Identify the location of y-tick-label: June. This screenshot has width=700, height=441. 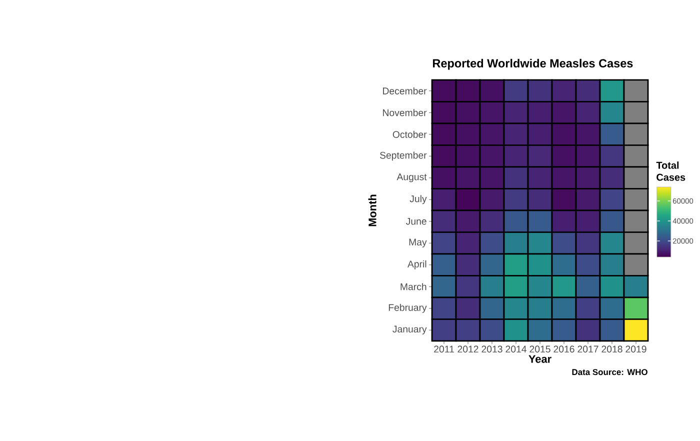
(416, 221).